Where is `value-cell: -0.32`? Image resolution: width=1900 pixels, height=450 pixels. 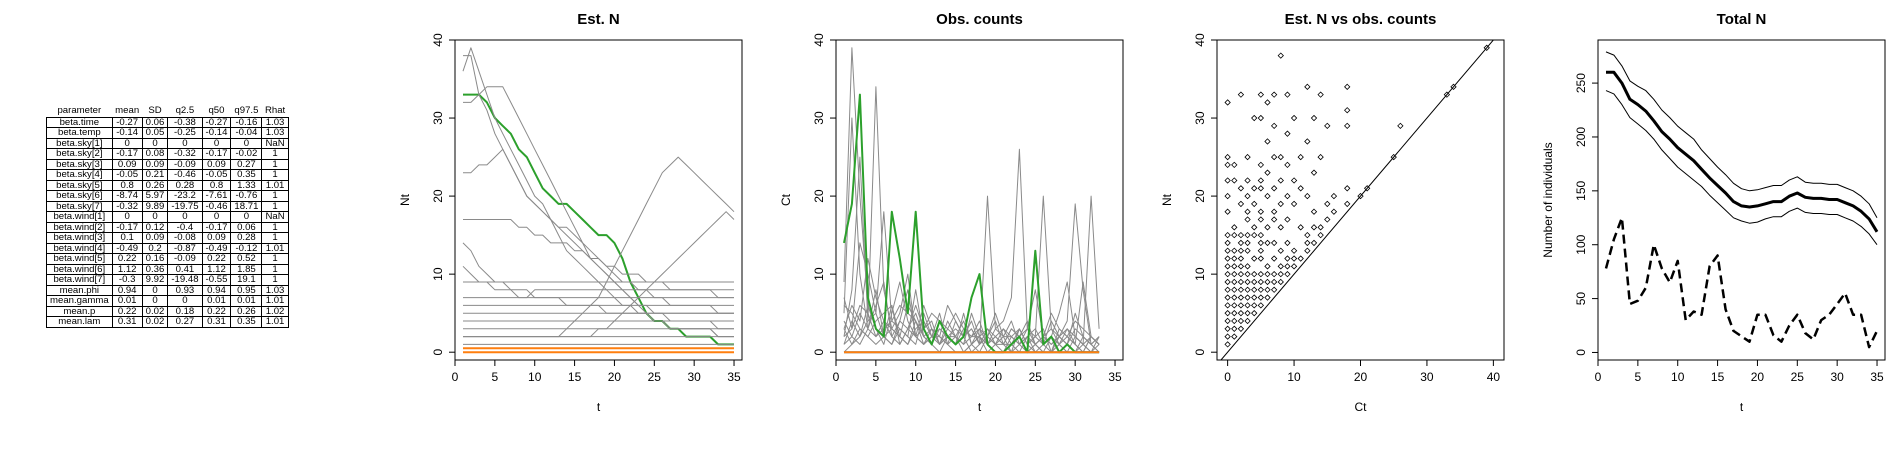 value-cell: -0.32 is located at coordinates (127, 206).